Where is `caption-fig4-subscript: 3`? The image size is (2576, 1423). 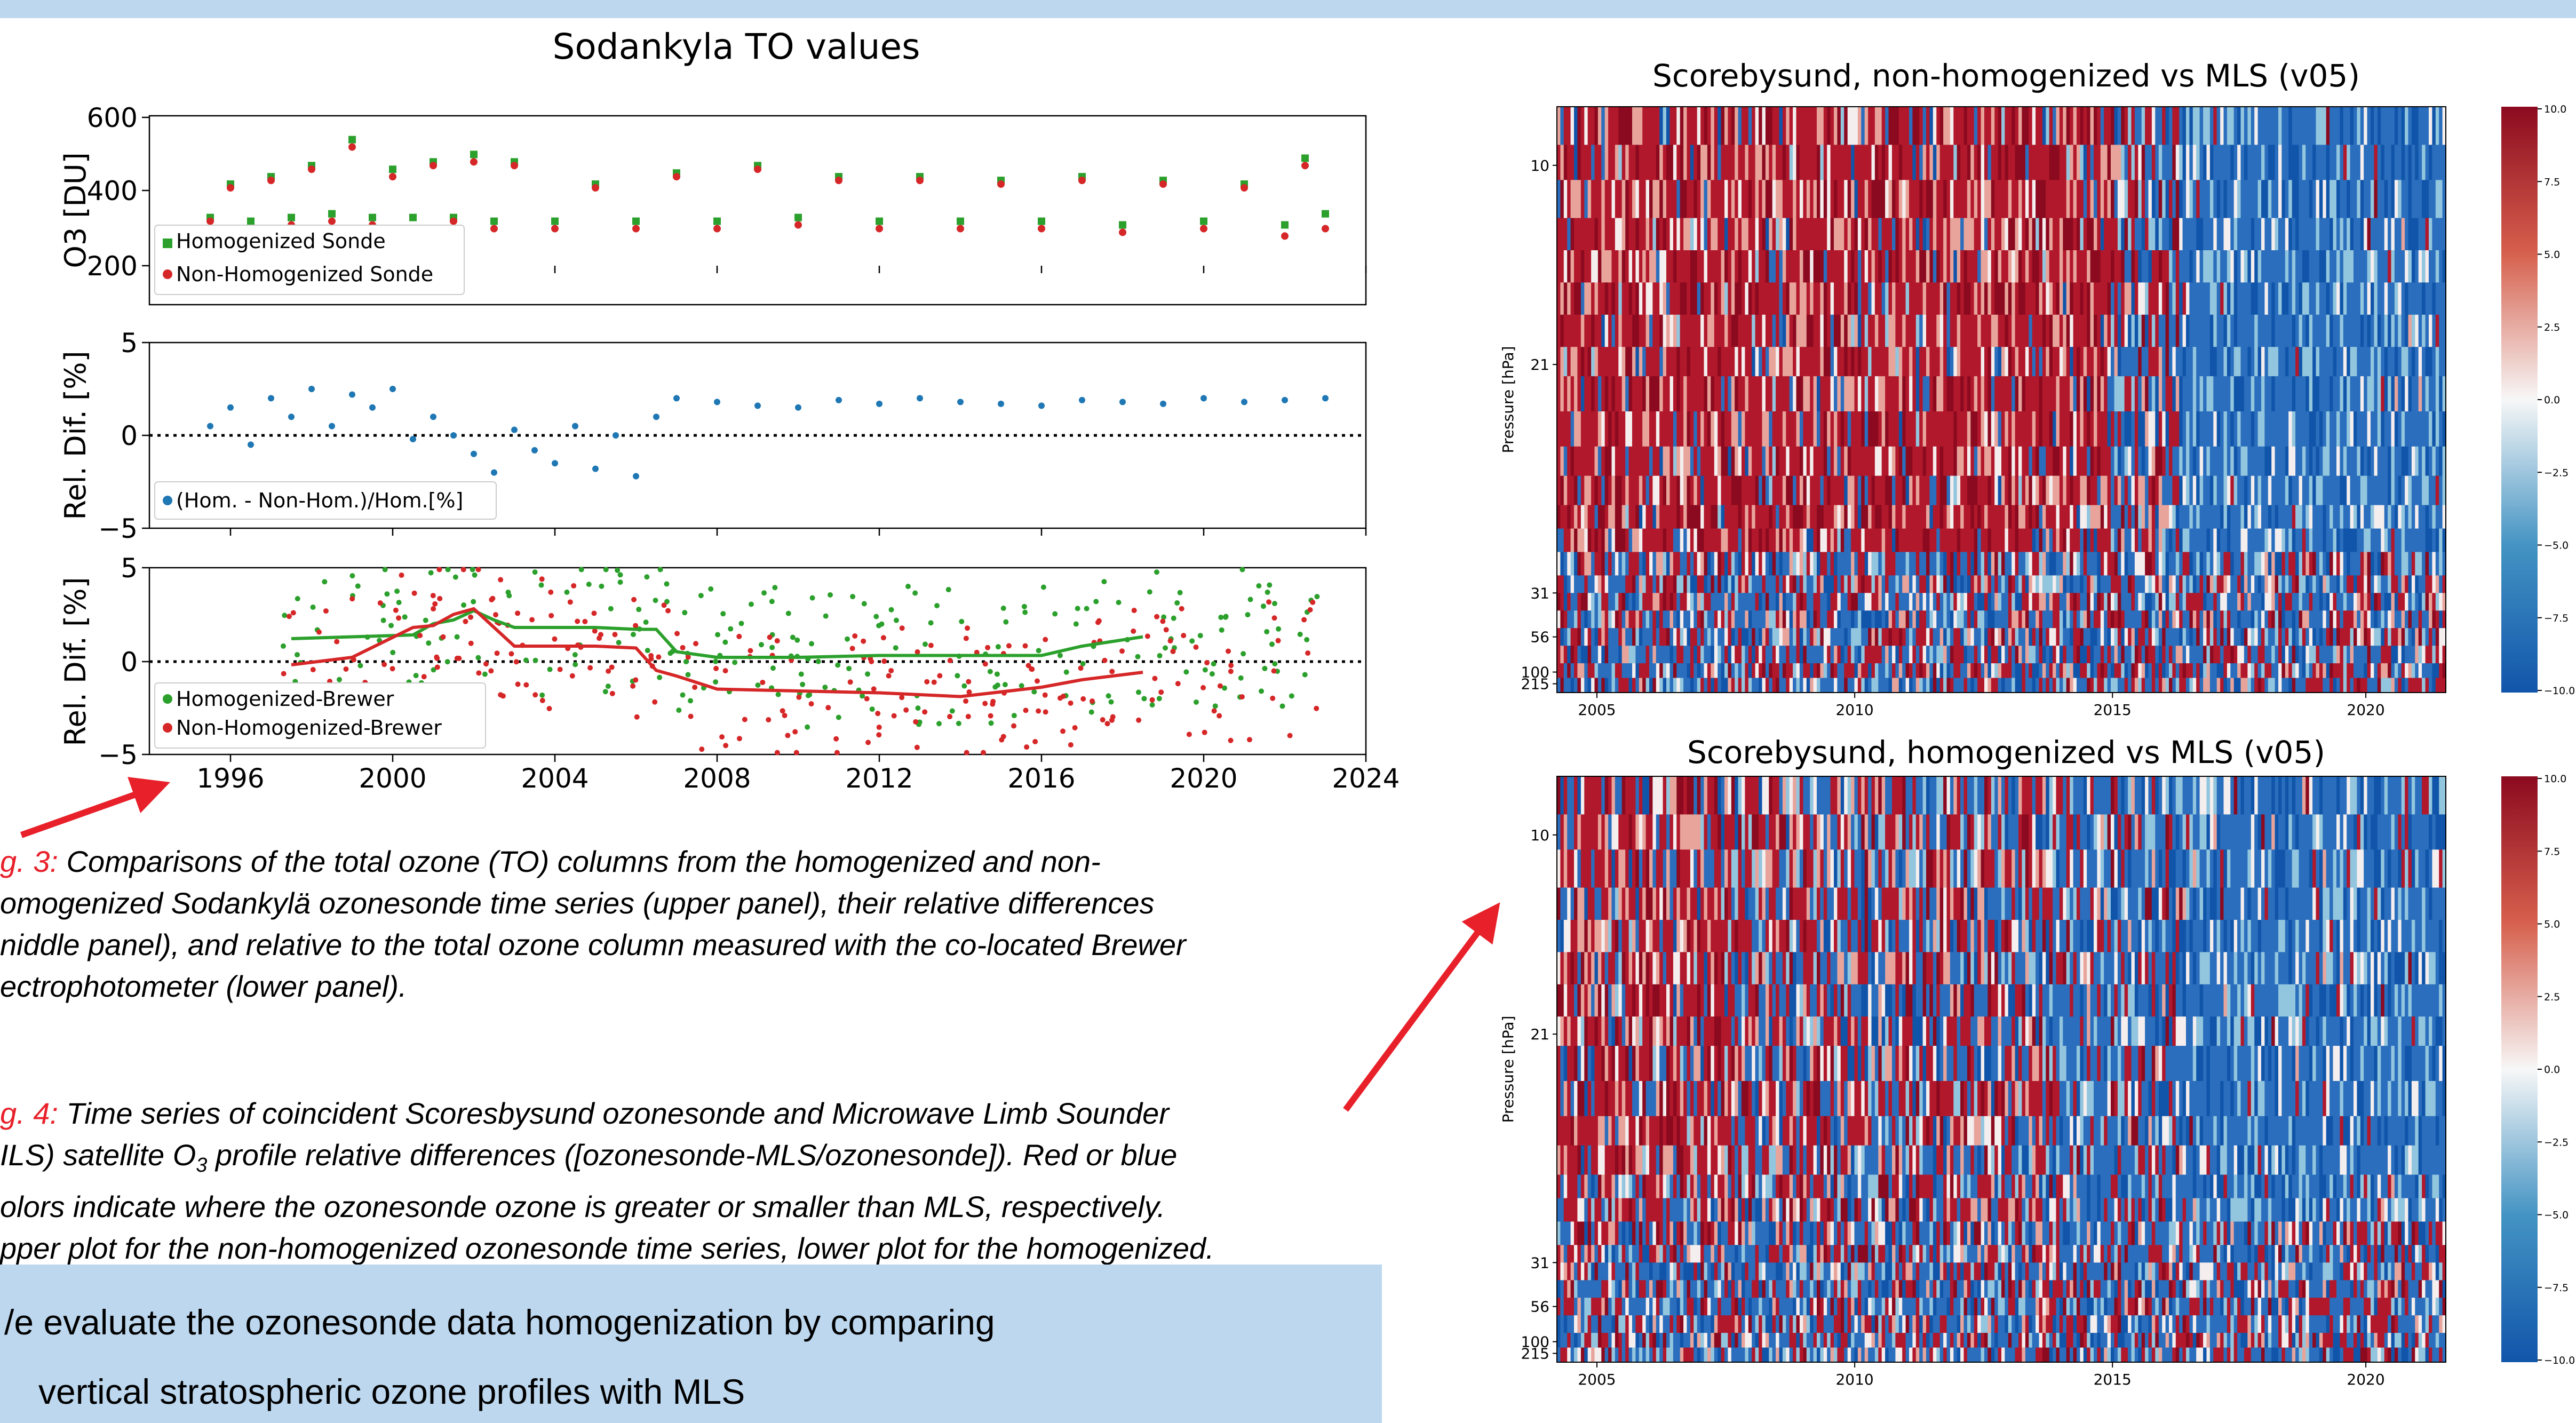 caption-fig4-subscript: 3 is located at coordinates (202, 1165).